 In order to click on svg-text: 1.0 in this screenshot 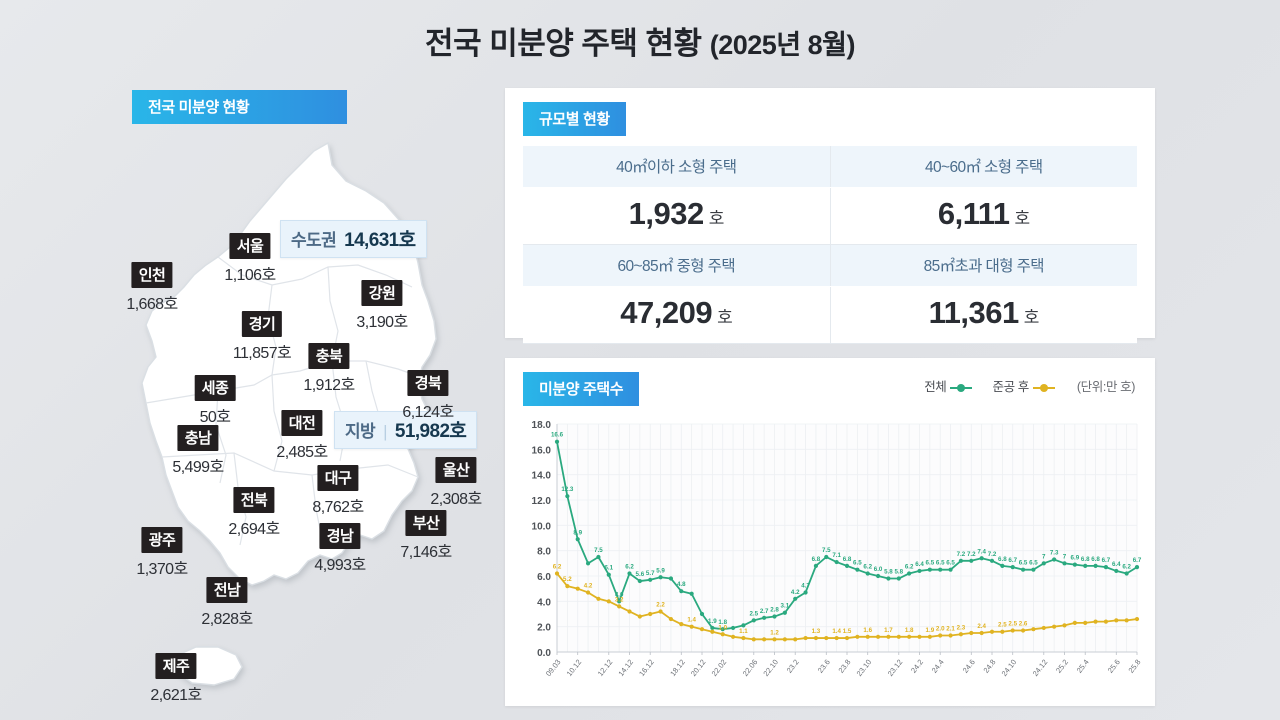, I will do `click(722, 627)`.